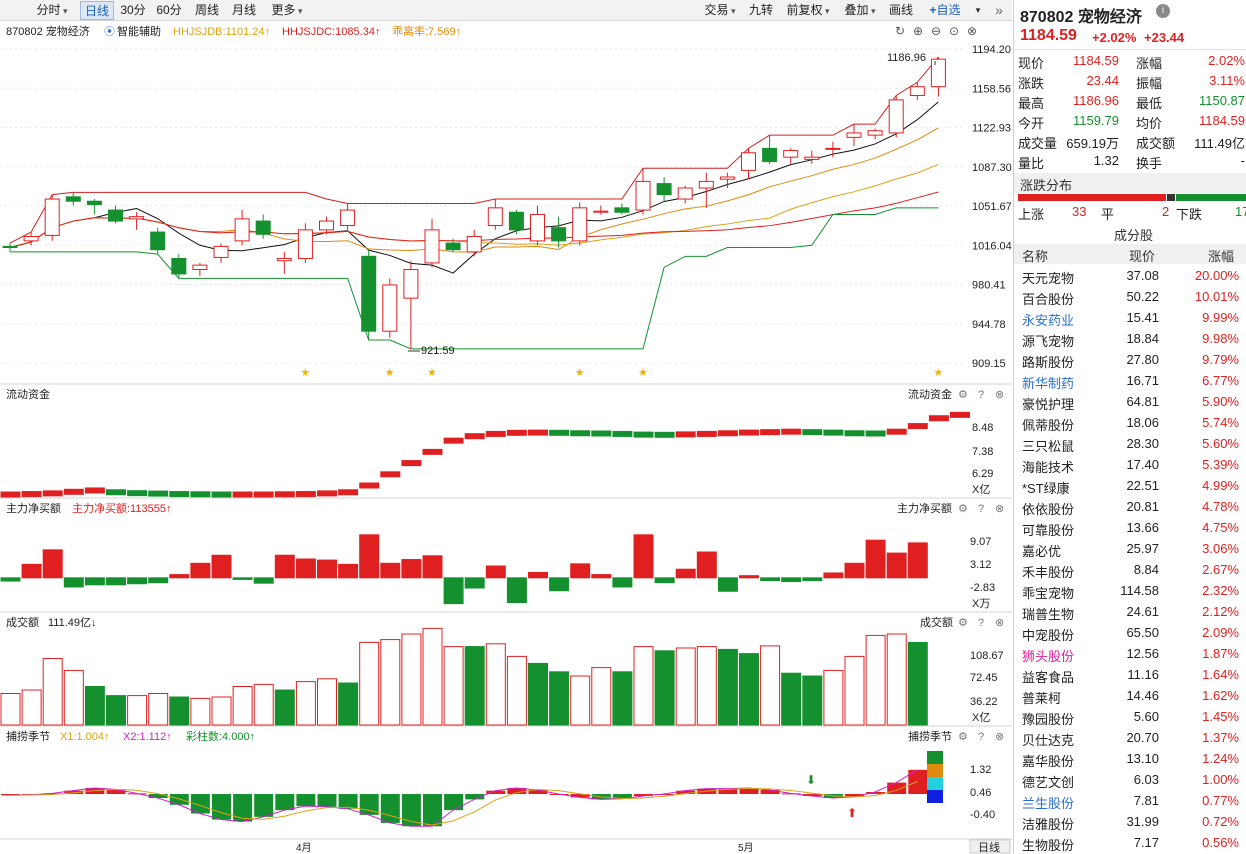 Image resolution: width=1246 pixels, height=854 pixels. What do you see at coordinates (936, 31) in the screenshot?
I see `zoom-out-icon: ⊖` at bounding box center [936, 31].